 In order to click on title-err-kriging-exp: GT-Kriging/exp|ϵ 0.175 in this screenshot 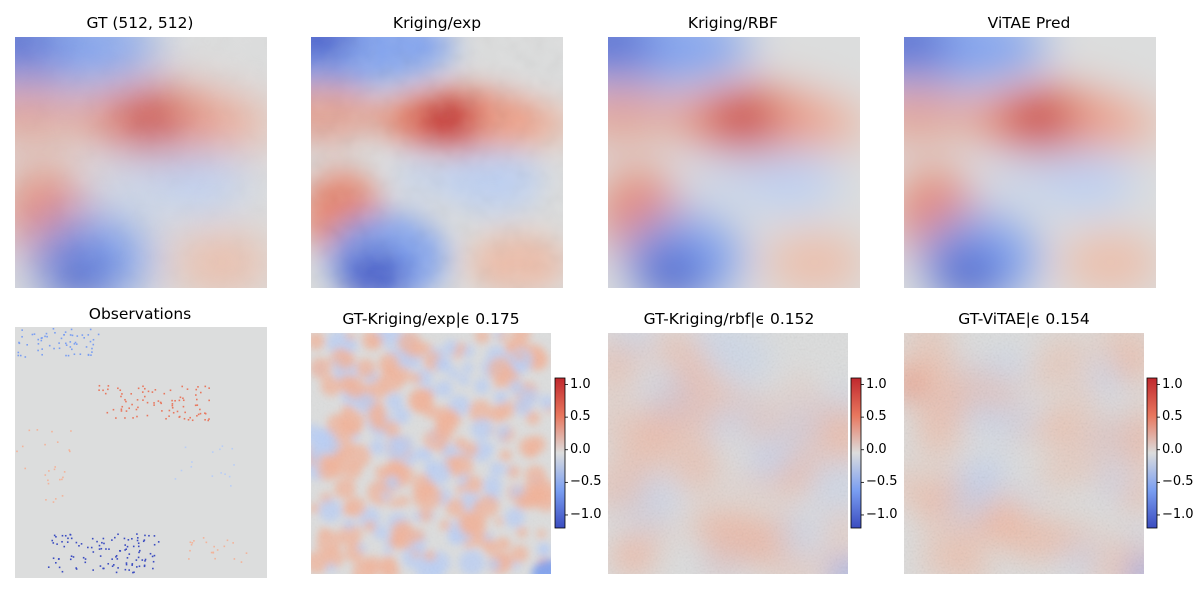, I will do `click(431, 319)`.